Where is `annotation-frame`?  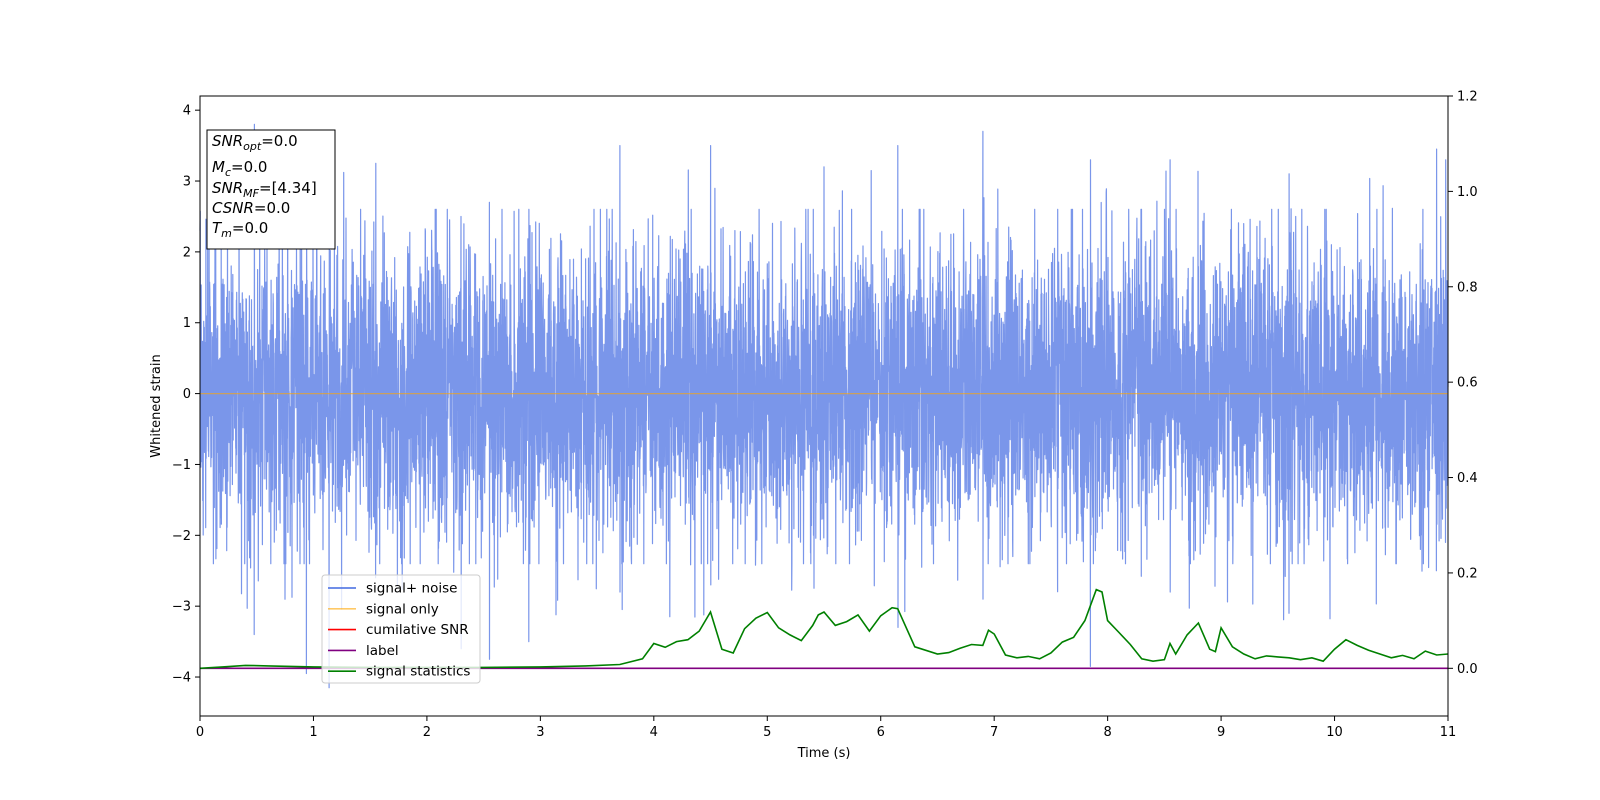
annotation-frame is located at coordinates (271, 189).